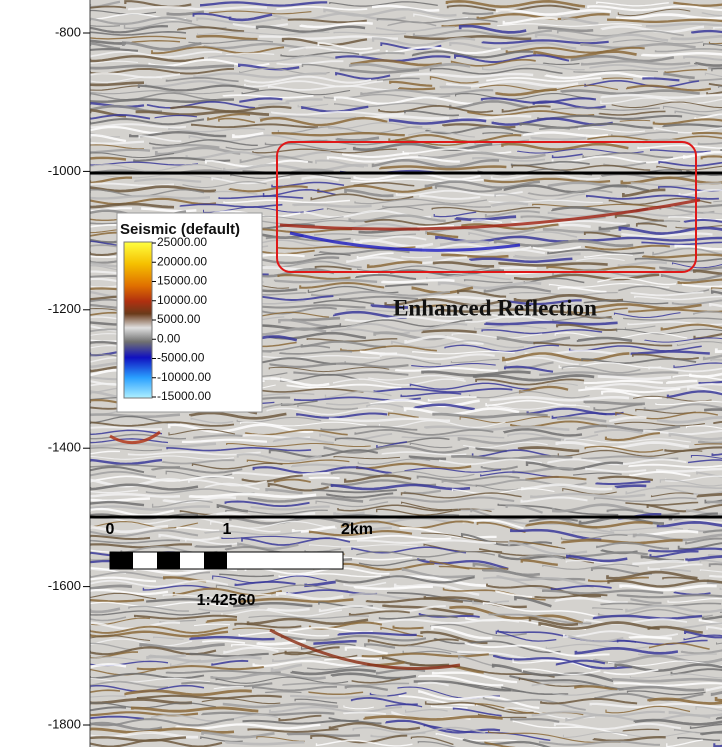  I want to click on legend-label: 5000.00, so click(179, 319).